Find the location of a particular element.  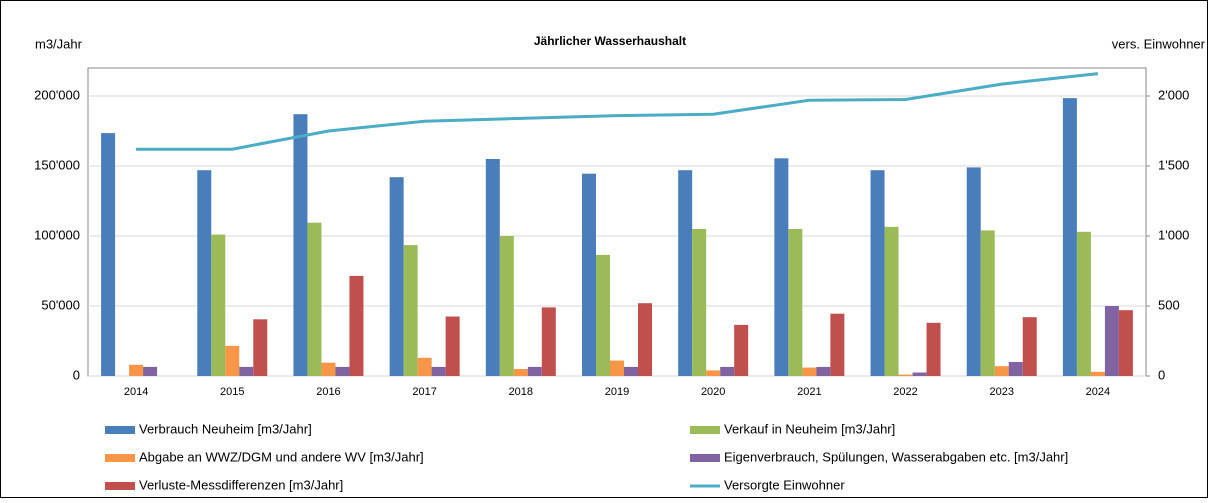

legend-label: Verluste-Messdifferenzen [m3/Jahr] is located at coordinates (241, 484).